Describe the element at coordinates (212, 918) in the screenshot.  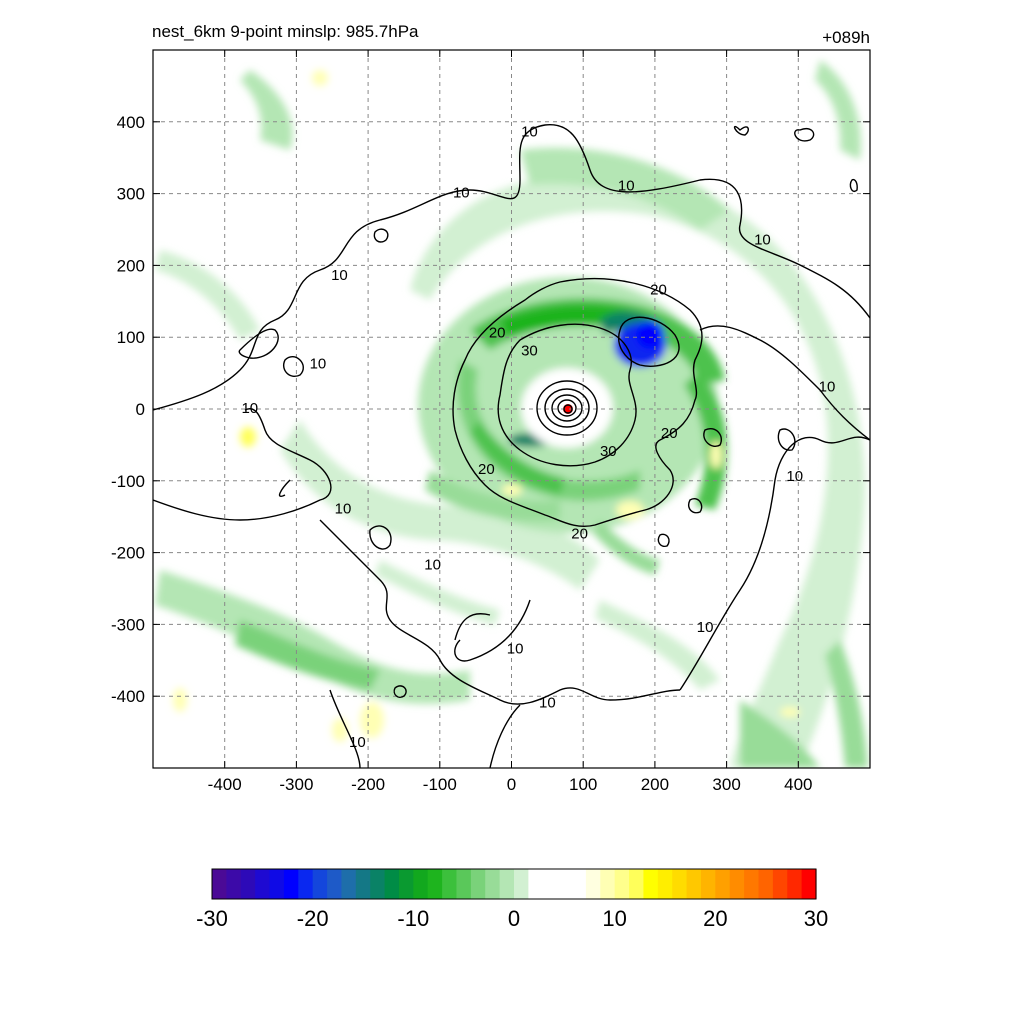
I see `colorbar-tick-label: -30` at that location.